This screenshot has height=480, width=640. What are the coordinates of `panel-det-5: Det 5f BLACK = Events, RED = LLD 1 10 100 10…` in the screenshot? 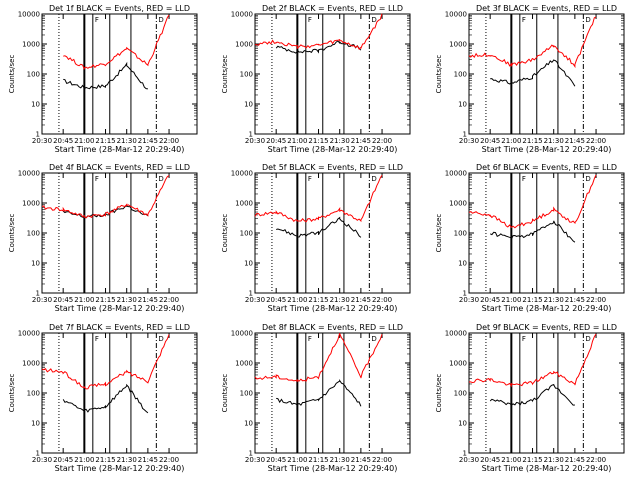 It's located at (316, 238).